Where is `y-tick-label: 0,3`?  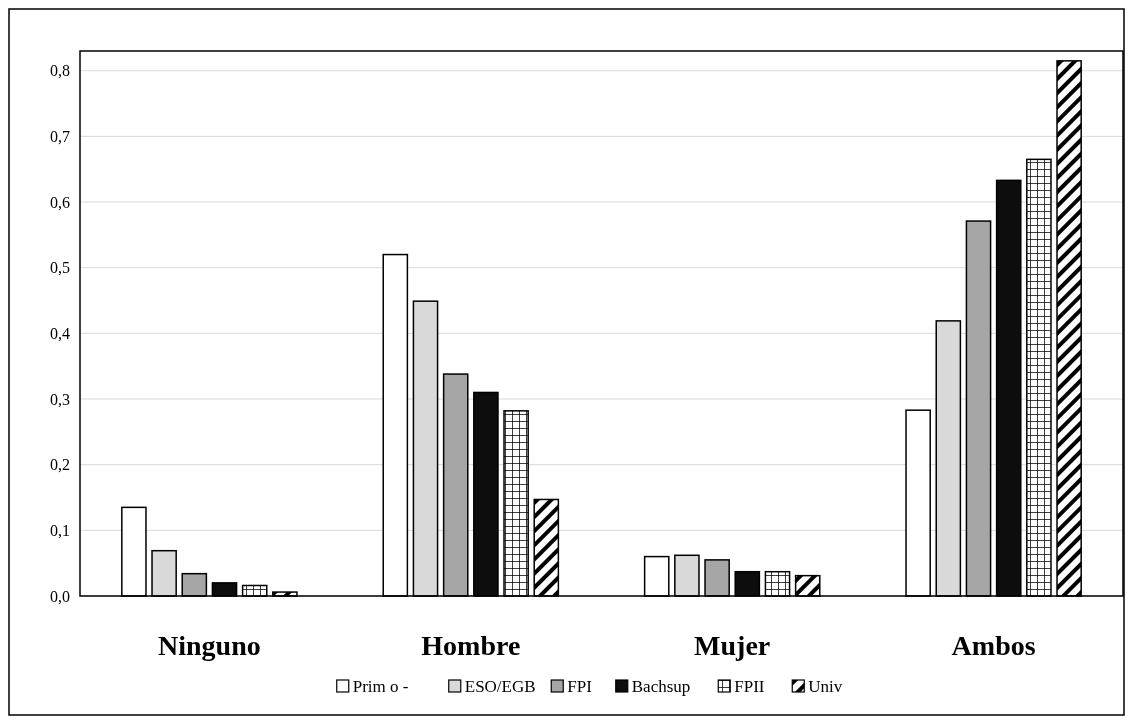 y-tick-label: 0,3 is located at coordinates (60, 399).